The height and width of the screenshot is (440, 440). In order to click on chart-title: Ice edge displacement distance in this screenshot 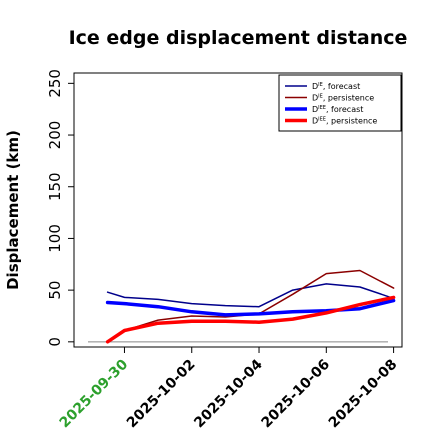, I will do `click(238, 38)`.